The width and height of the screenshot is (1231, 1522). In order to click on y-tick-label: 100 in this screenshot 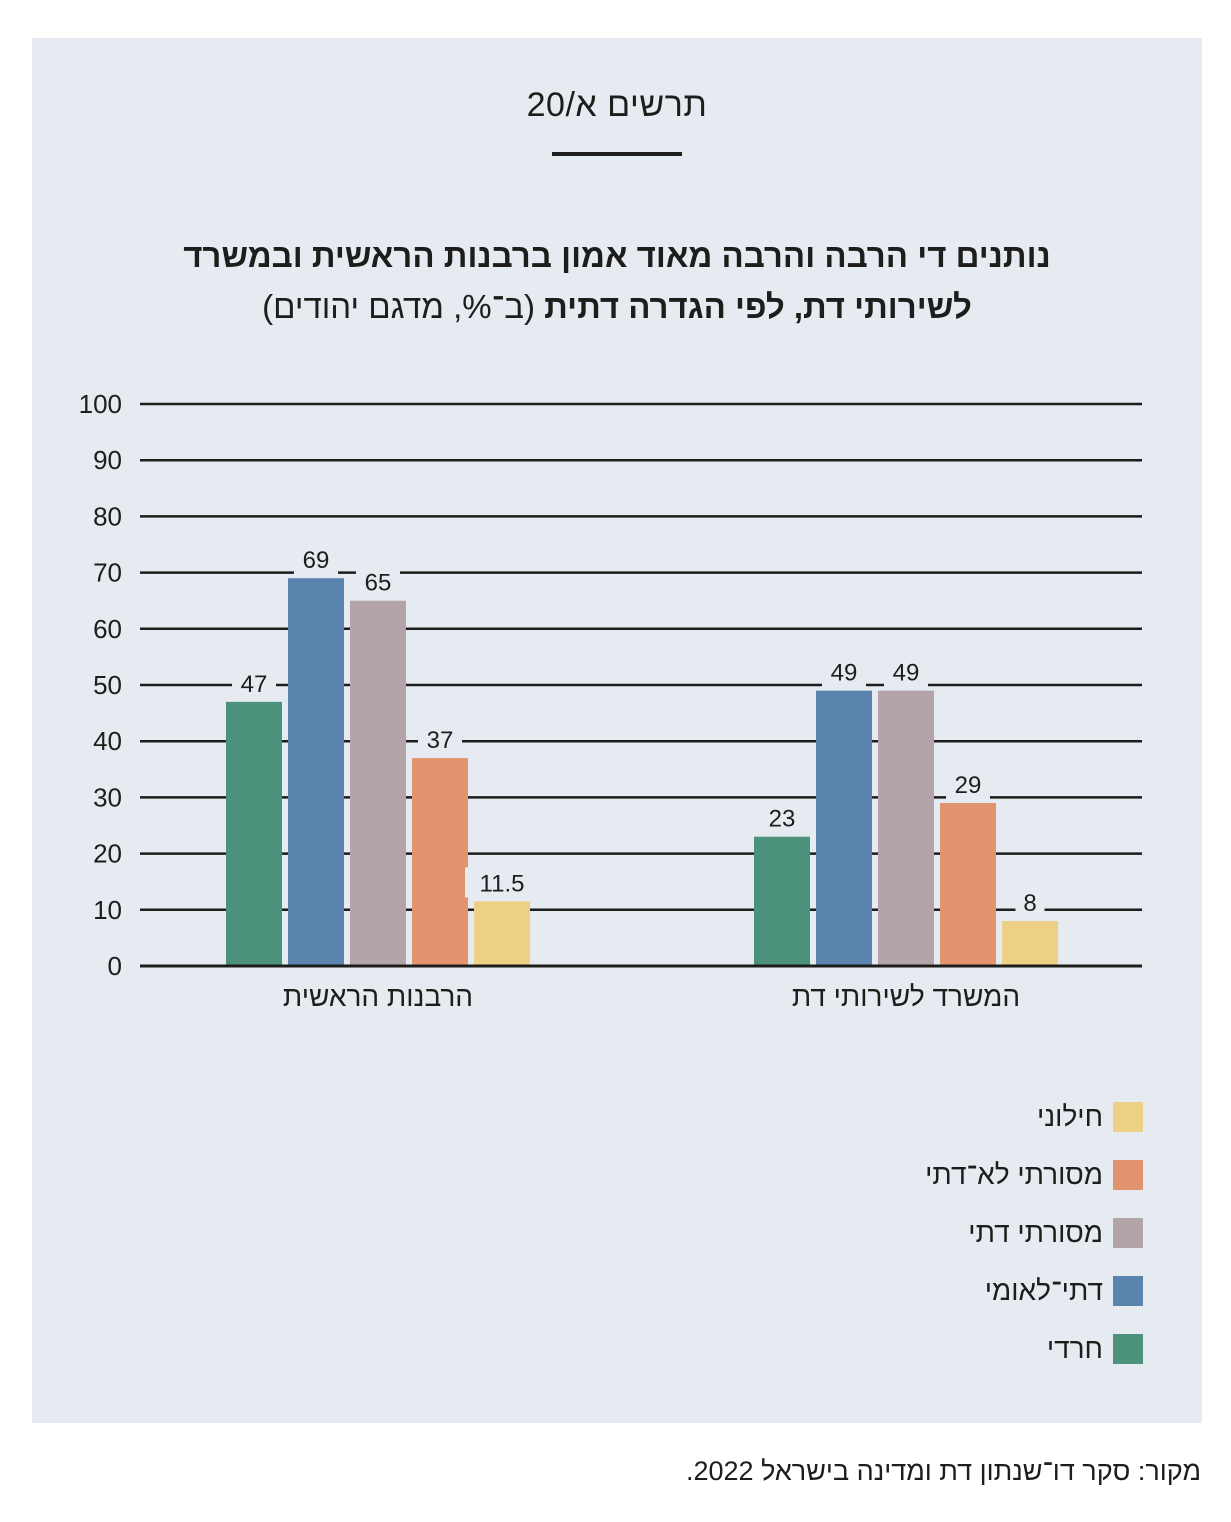, I will do `click(100, 404)`.